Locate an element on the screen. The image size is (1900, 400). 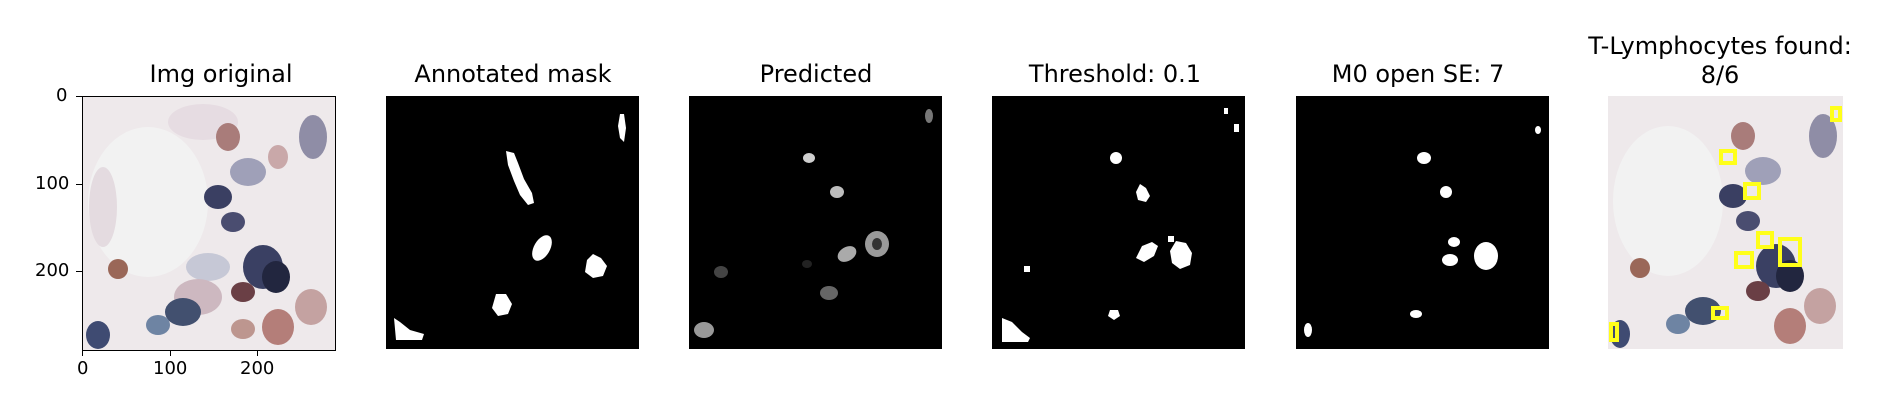
panel-title-annotated-mask: Annotated mask is located at coordinates (513, 74).